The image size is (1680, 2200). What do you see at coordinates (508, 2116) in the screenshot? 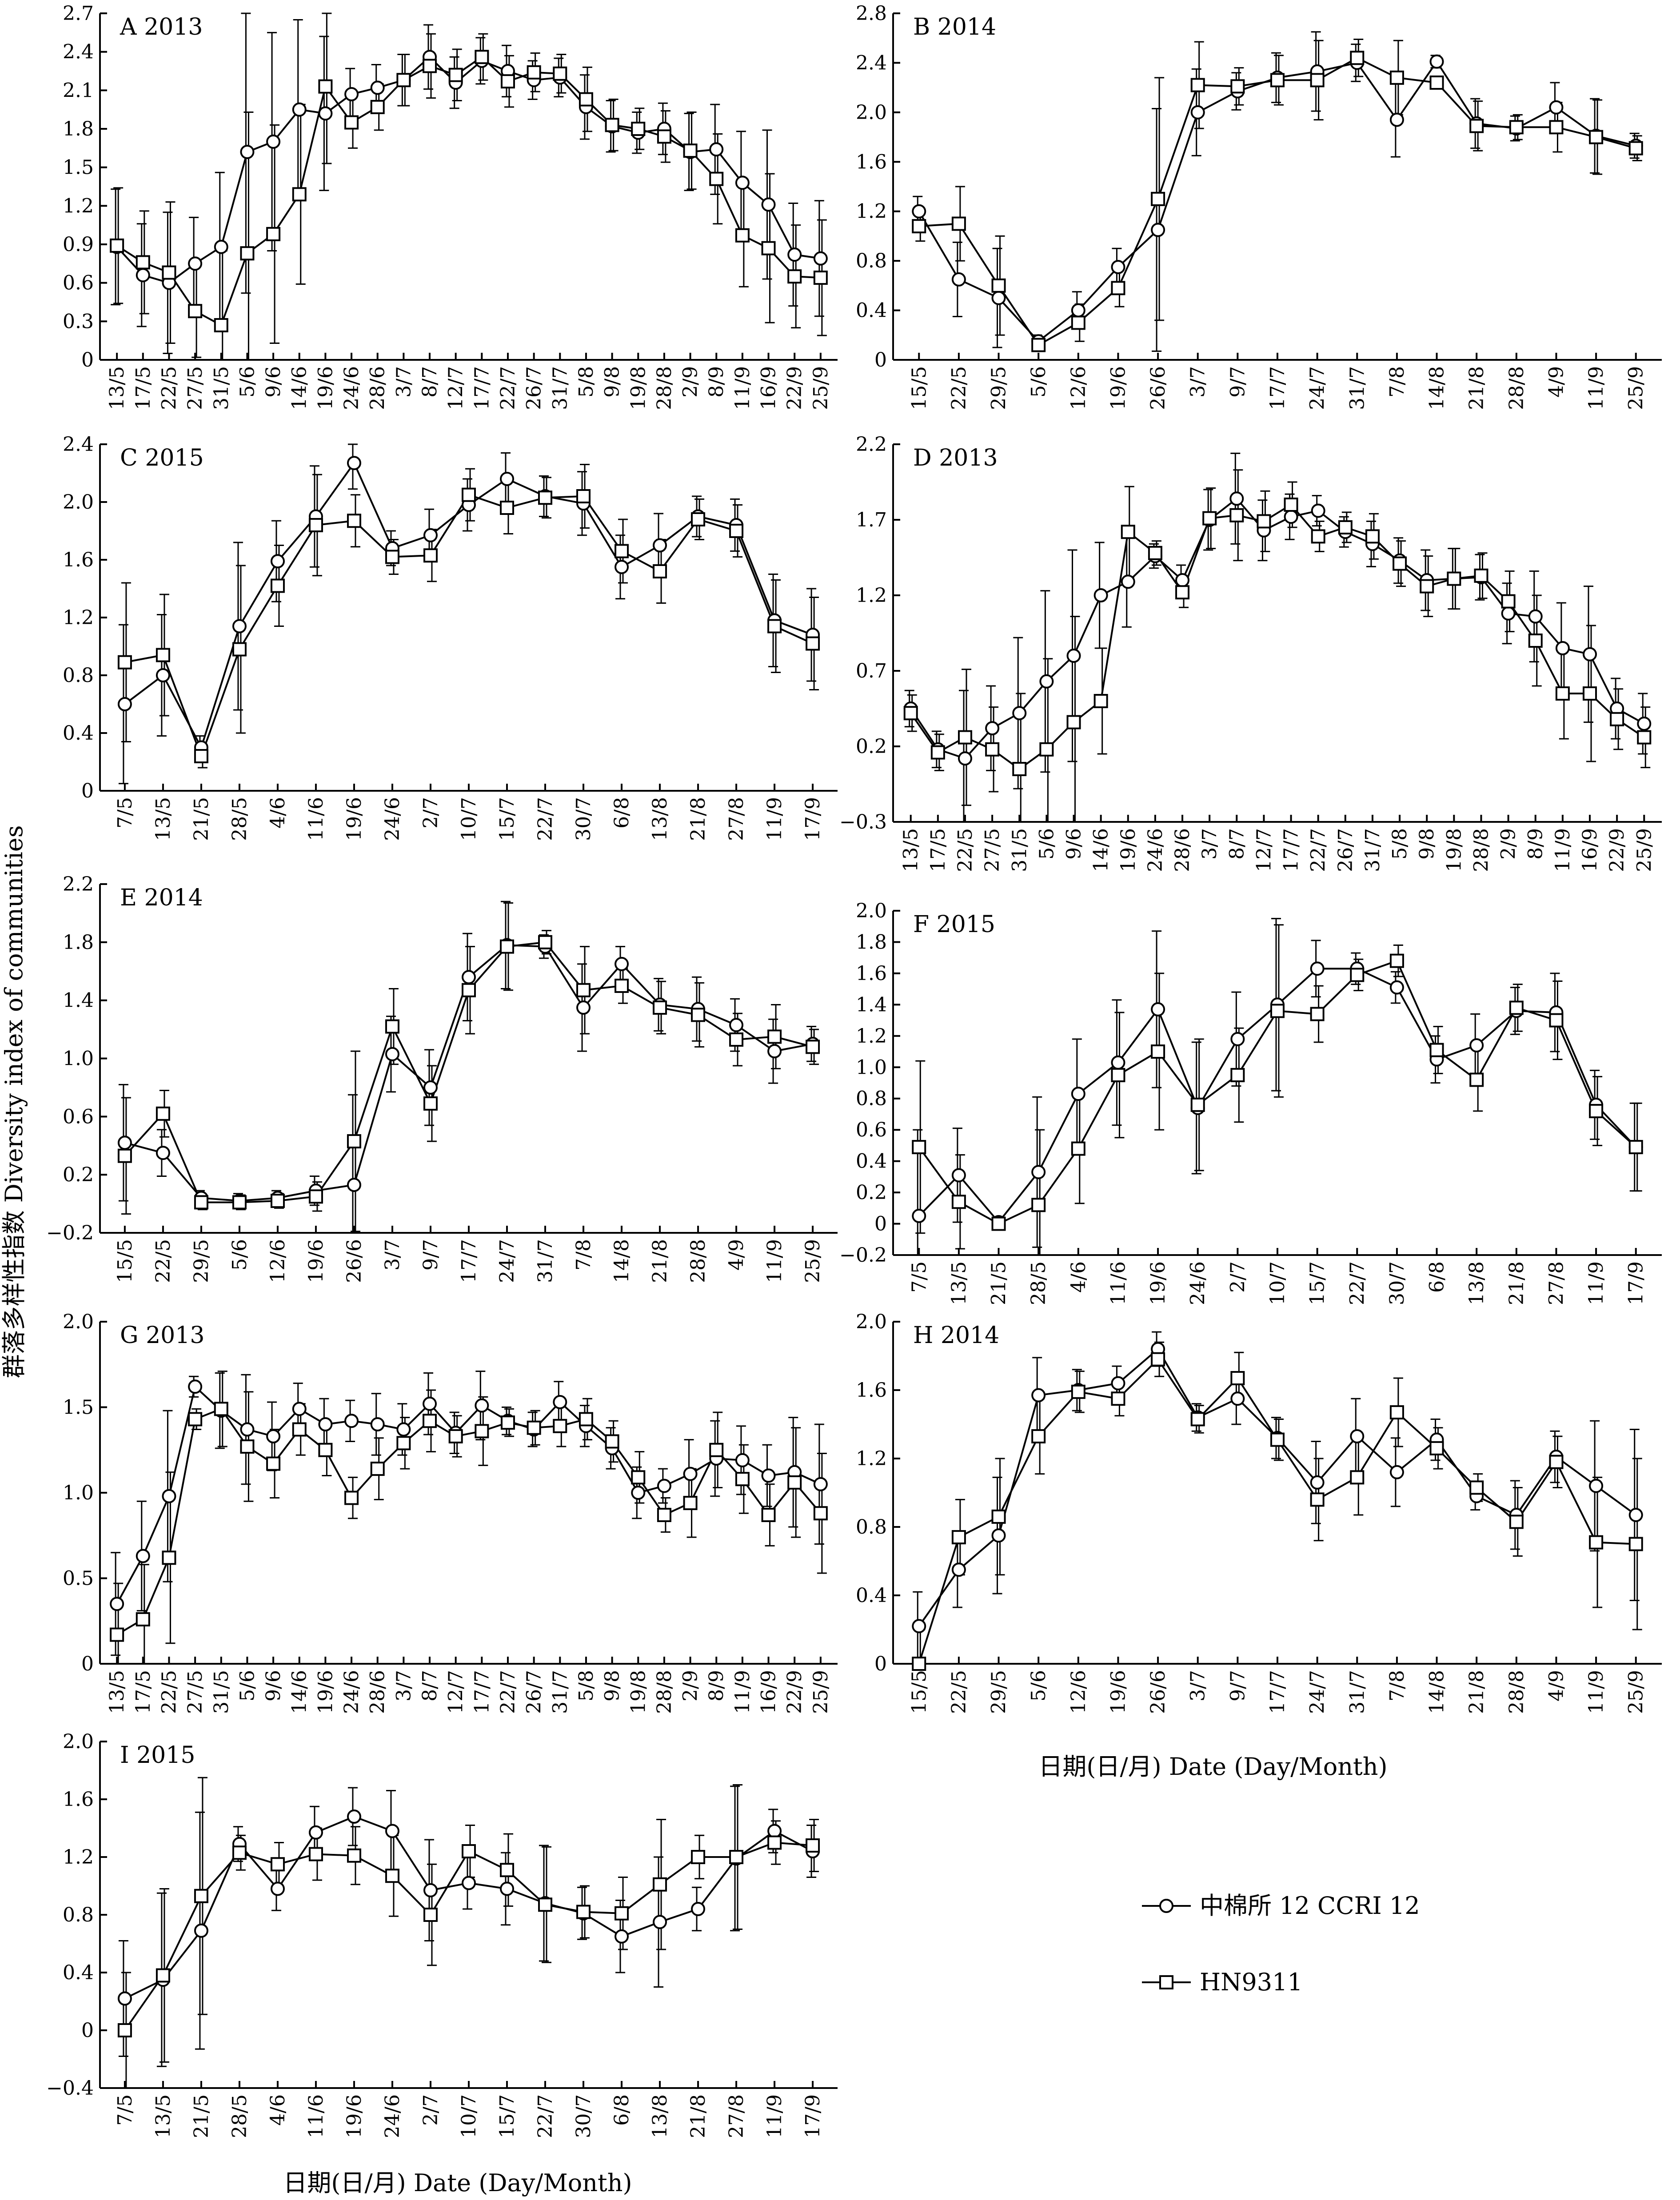
I see `x-tick-label: 15/7` at bounding box center [508, 2116].